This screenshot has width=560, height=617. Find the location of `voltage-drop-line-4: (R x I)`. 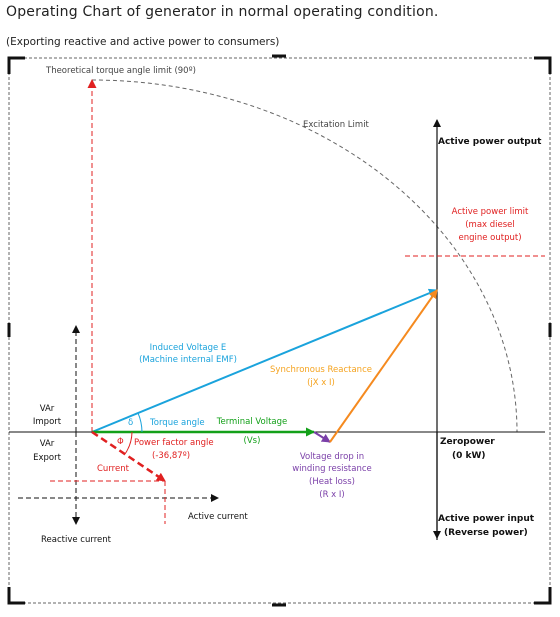

voltage-drop-line-4: (R x I) is located at coordinates (331, 495).